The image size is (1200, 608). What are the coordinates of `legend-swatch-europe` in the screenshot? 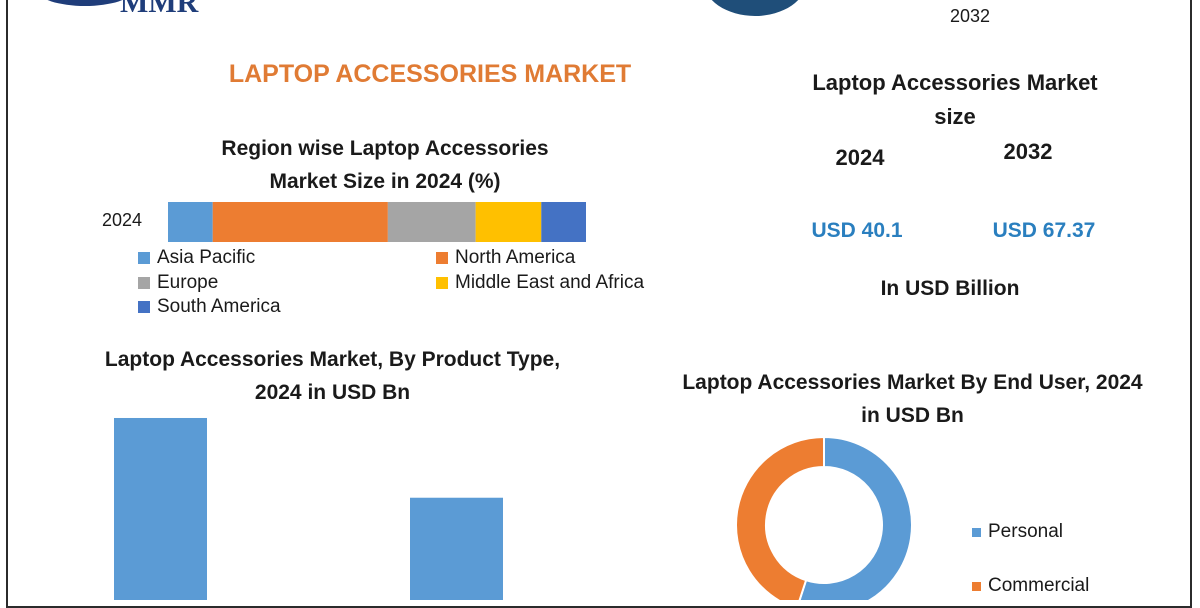 It's located at (144, 283).